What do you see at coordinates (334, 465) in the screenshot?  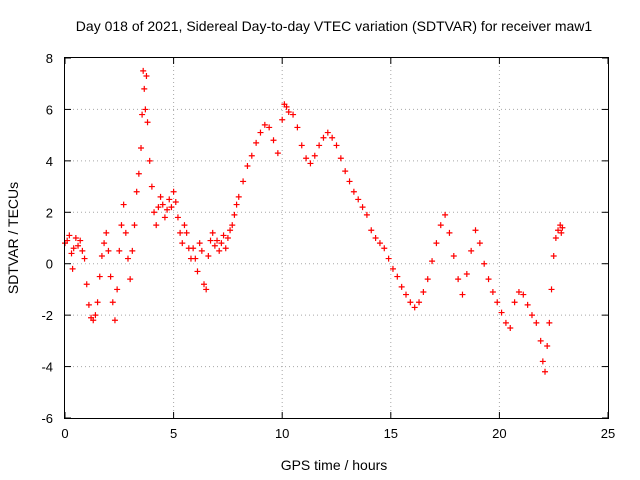 I see `x-axis-label: GPS time / hours` at bounding box center [334, 465].